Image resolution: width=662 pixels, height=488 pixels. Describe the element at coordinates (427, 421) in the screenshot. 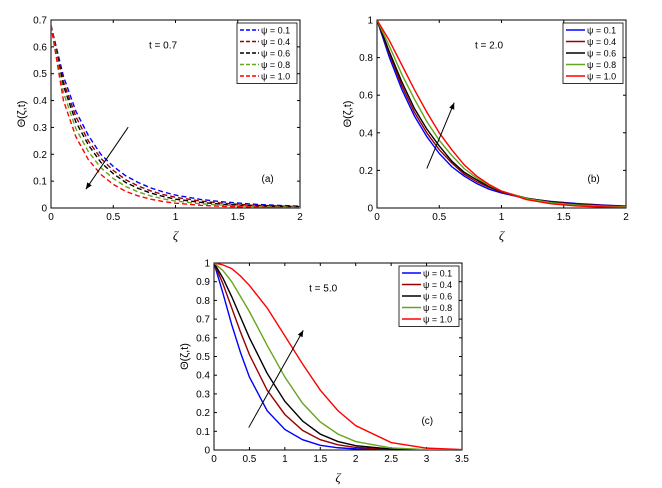

I see `panel-label: (c)` at that location.